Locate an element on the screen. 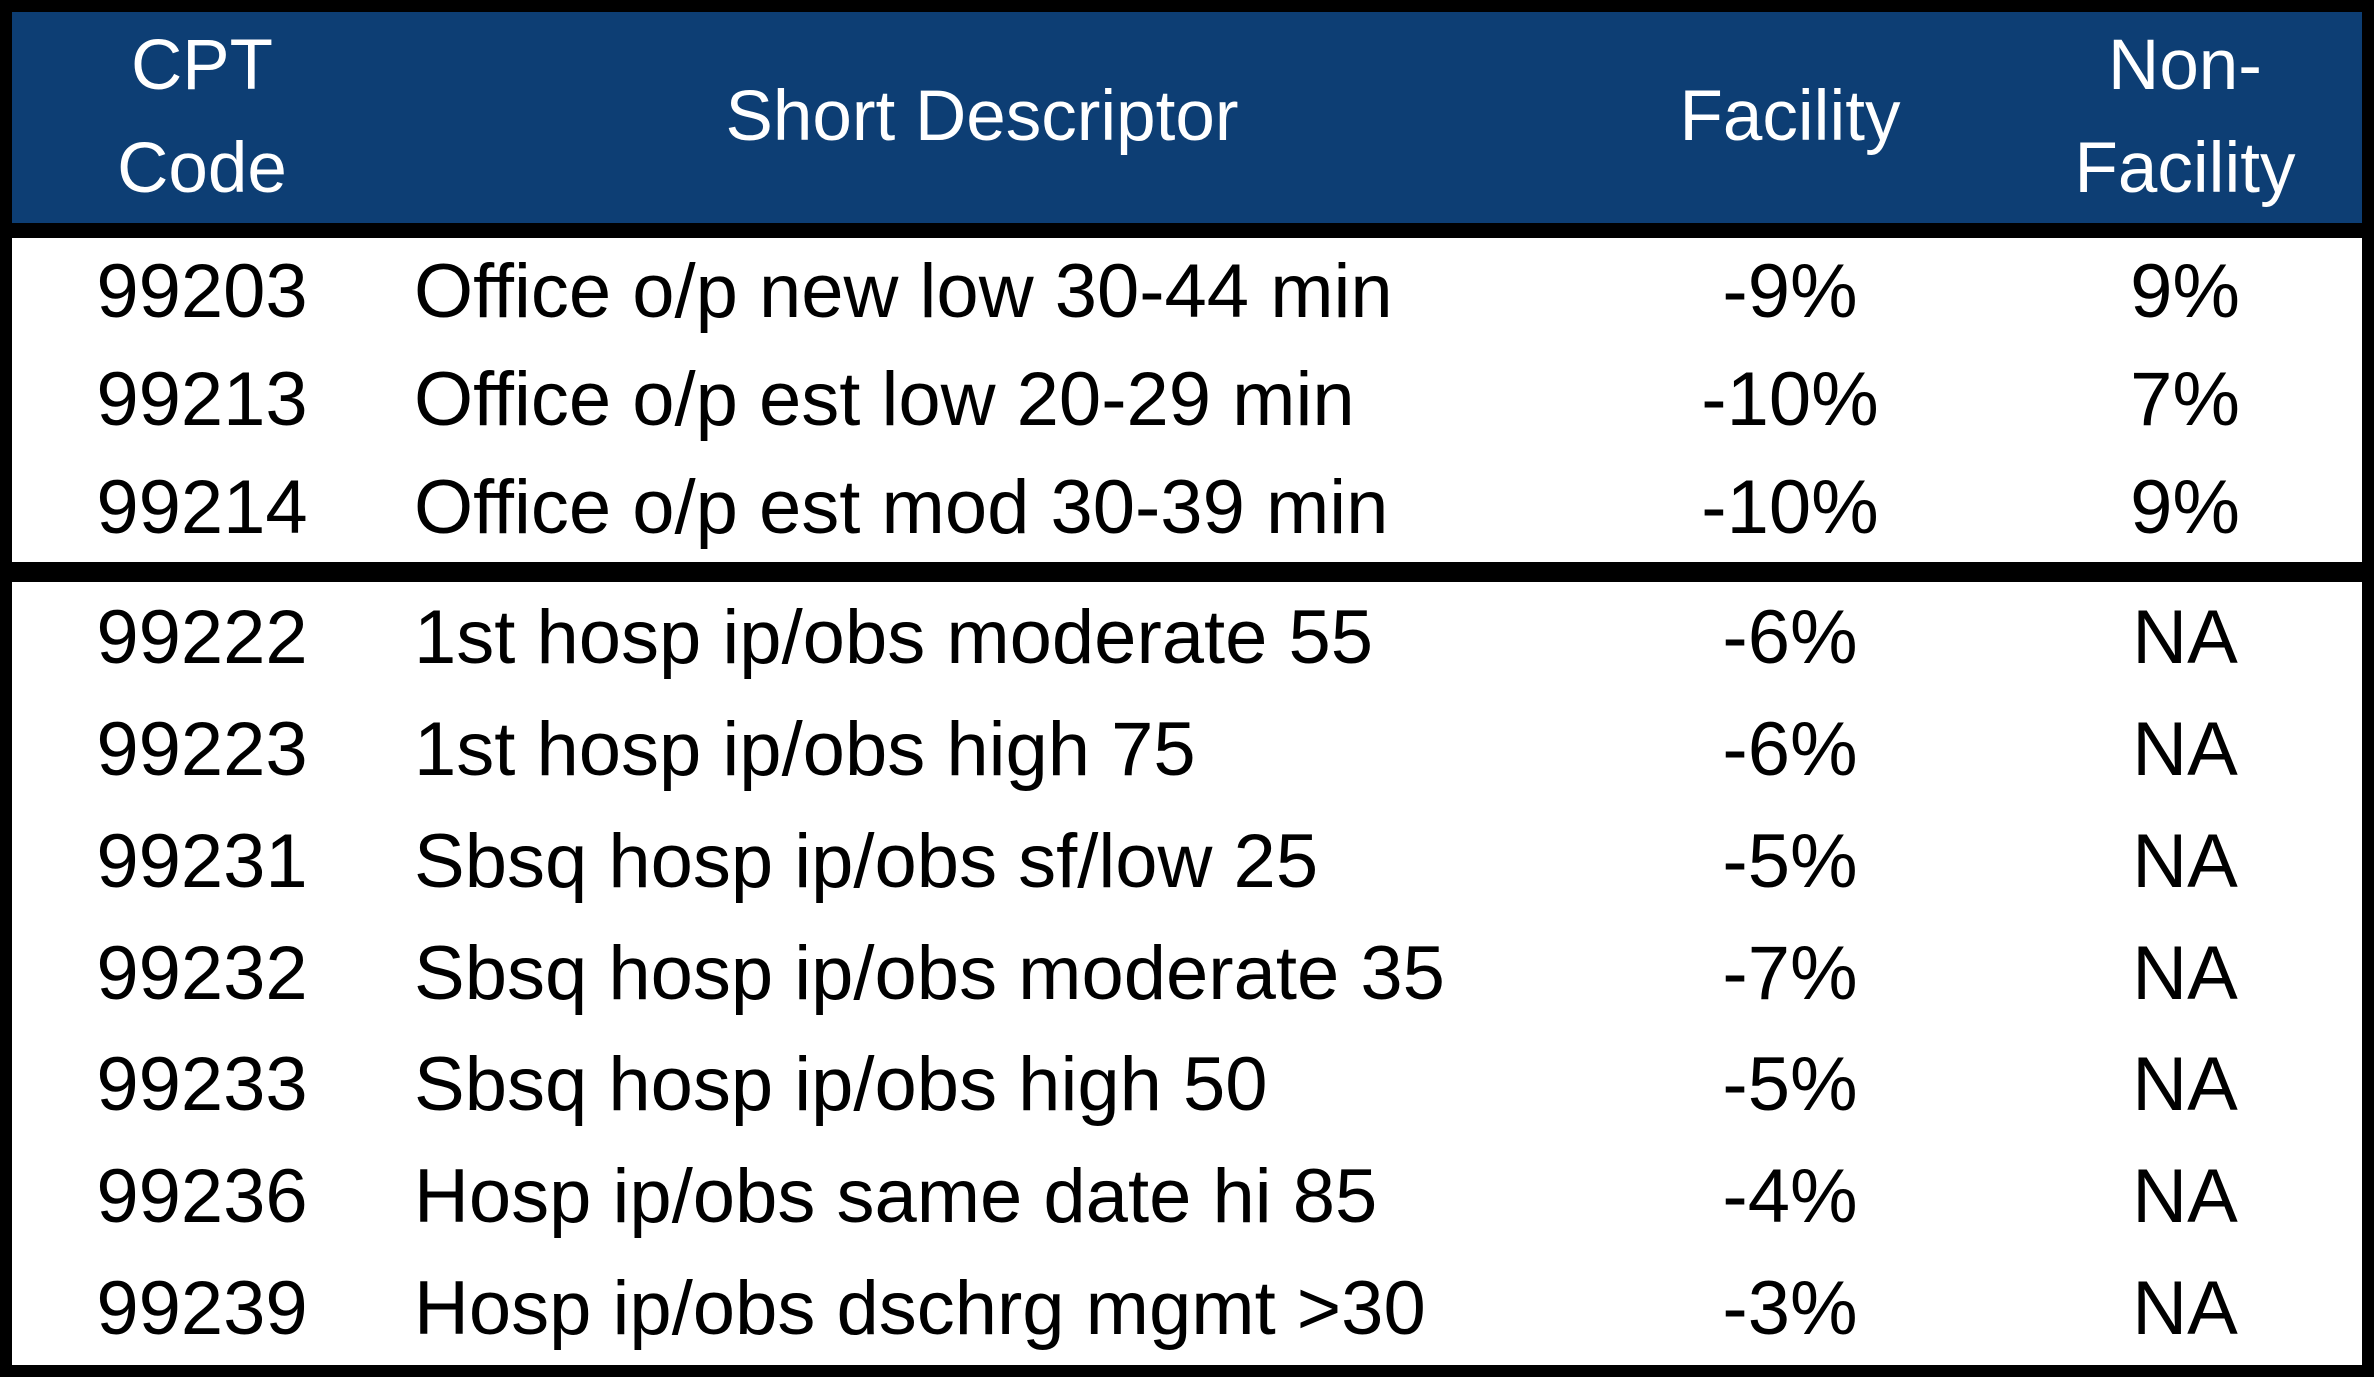 The width and height of the screenshot is (2374, 1377). cpt-code-cell: 99203 is located at coordinates (202, 291).